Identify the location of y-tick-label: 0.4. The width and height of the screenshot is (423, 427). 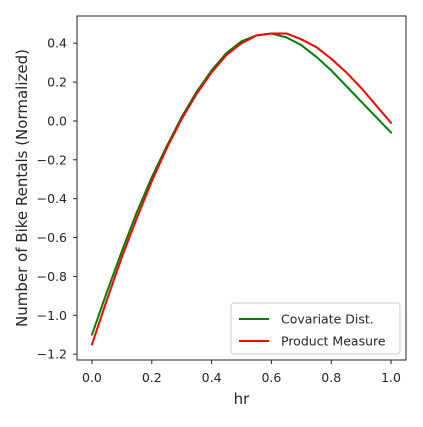
(57, 43).